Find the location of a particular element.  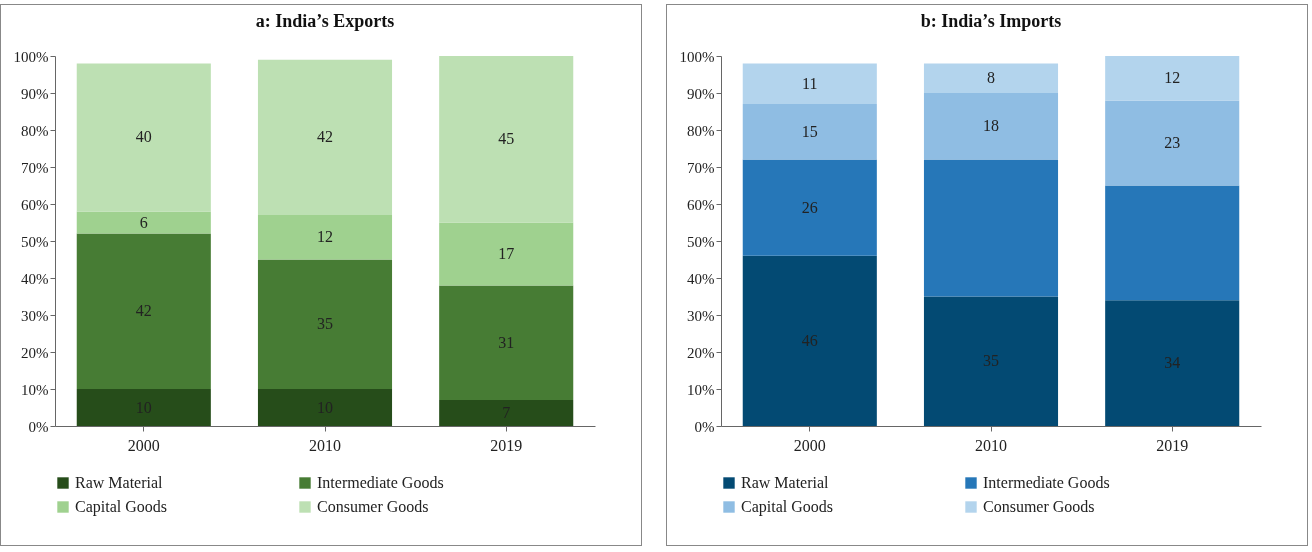

data-label: 8 is located at coordinates (991, 78).